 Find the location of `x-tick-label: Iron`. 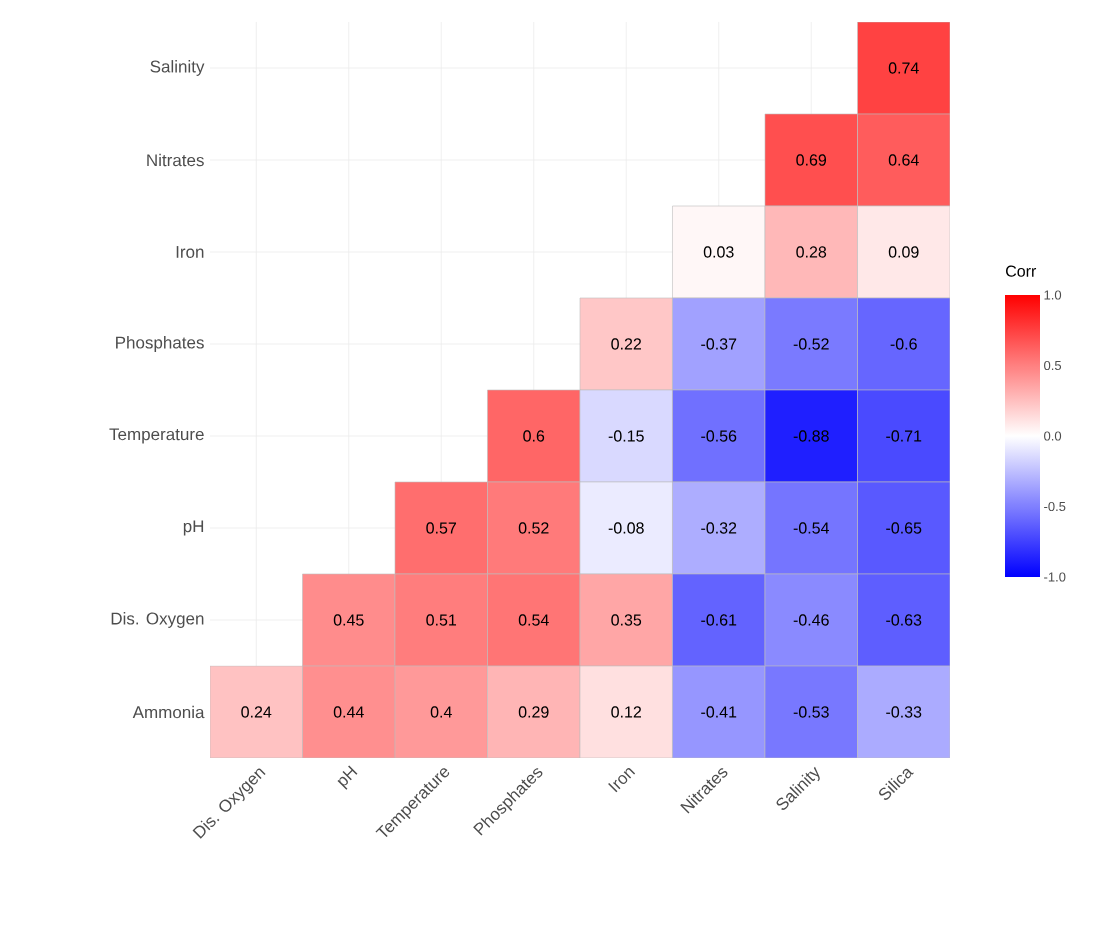

x-tick-label: Iron is located at coordinates (622, 780).